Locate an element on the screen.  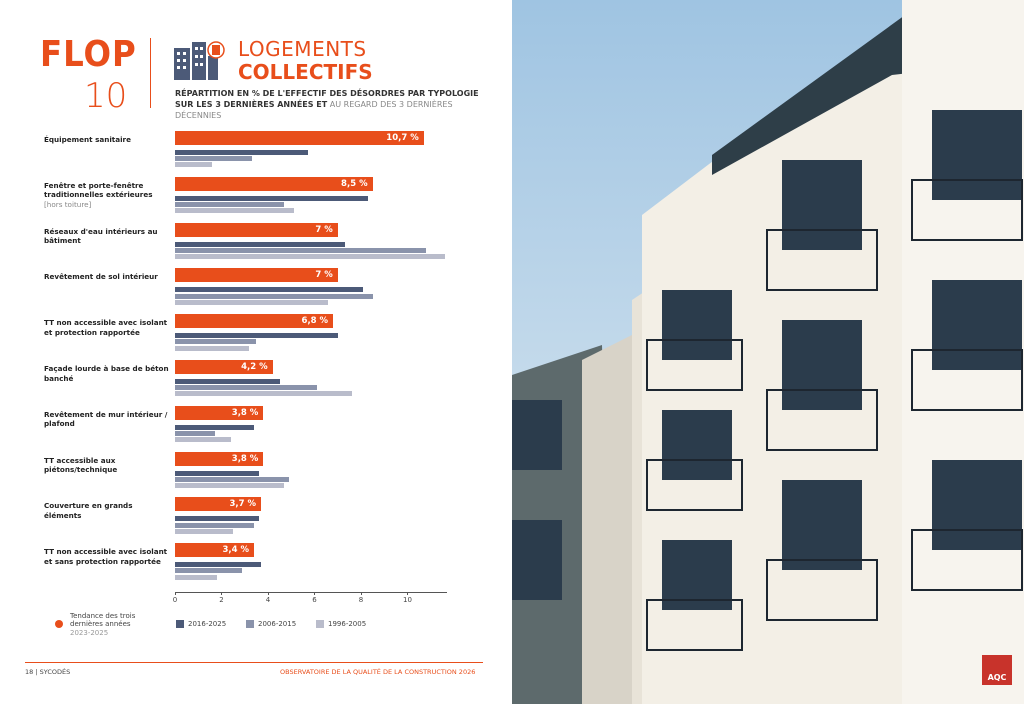
category-label: Revêtement de sol intérieur is located at coordinates (101, 277).